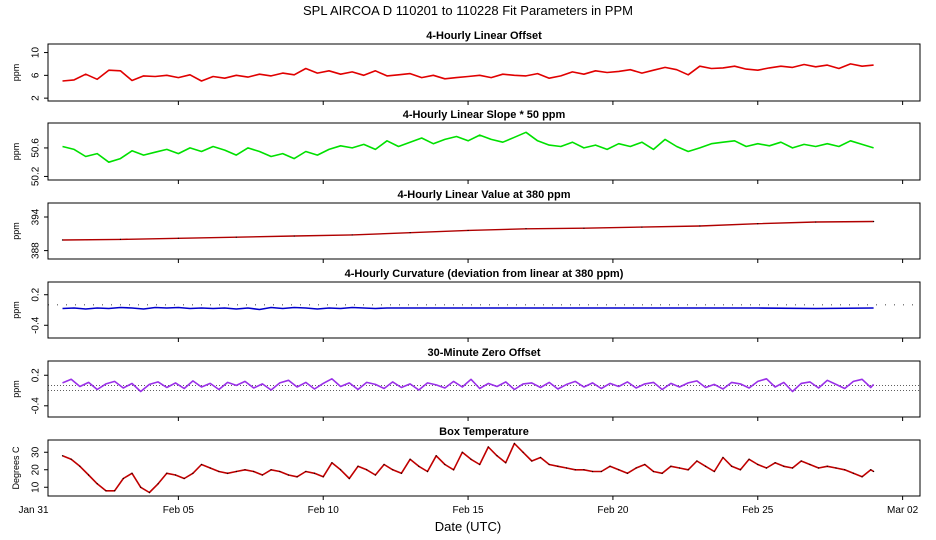 The image size is (936, 540). I want to click on y-axis-label: Degrees C, so click(16, 468).